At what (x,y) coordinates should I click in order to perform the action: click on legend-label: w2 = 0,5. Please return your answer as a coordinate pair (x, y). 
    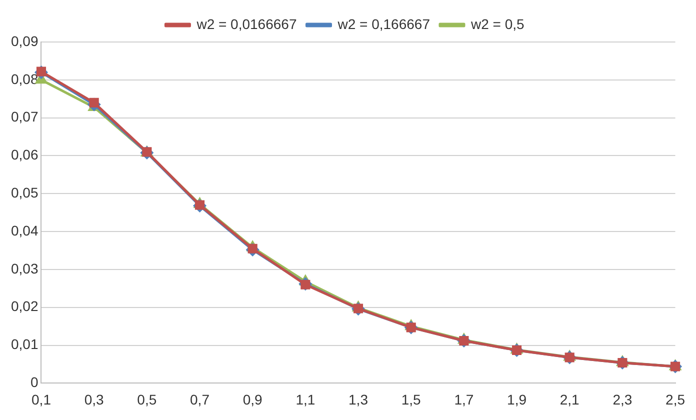
    Looking at the image, I should click on (497, 24).